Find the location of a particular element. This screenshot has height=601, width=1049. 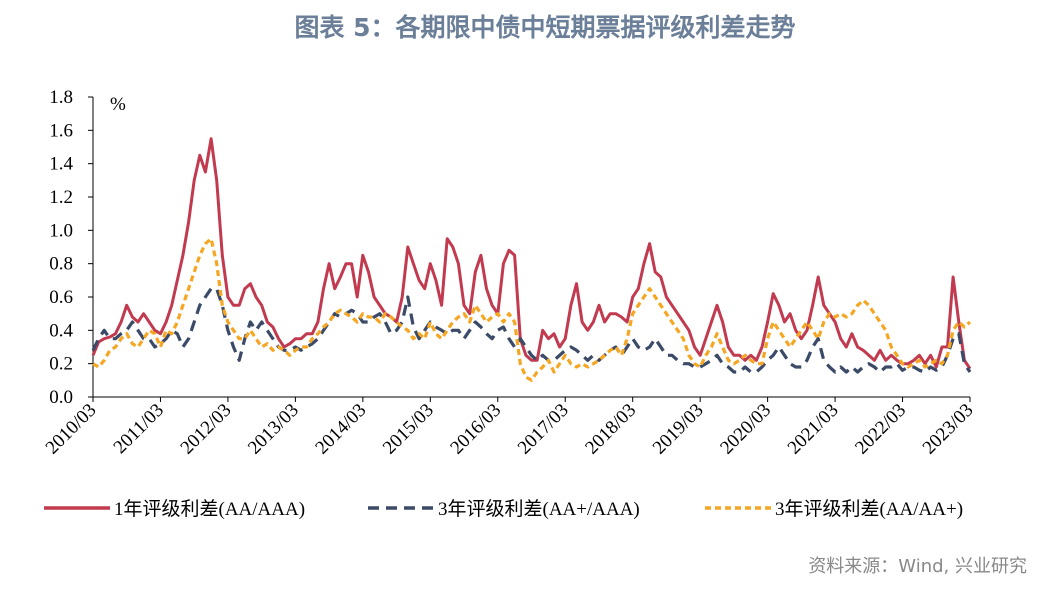

y-tick-label: 1.2 is located at coordinates (61, 197).